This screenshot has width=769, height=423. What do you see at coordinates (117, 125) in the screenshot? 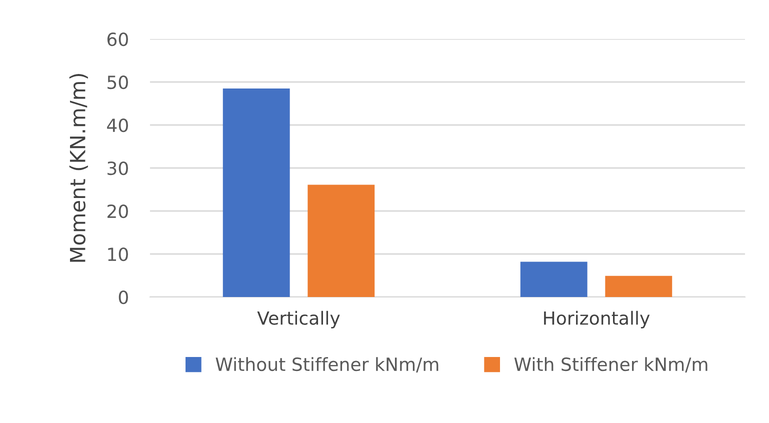
I see `y-tick-label: 40` at bounding box center [117, 125].